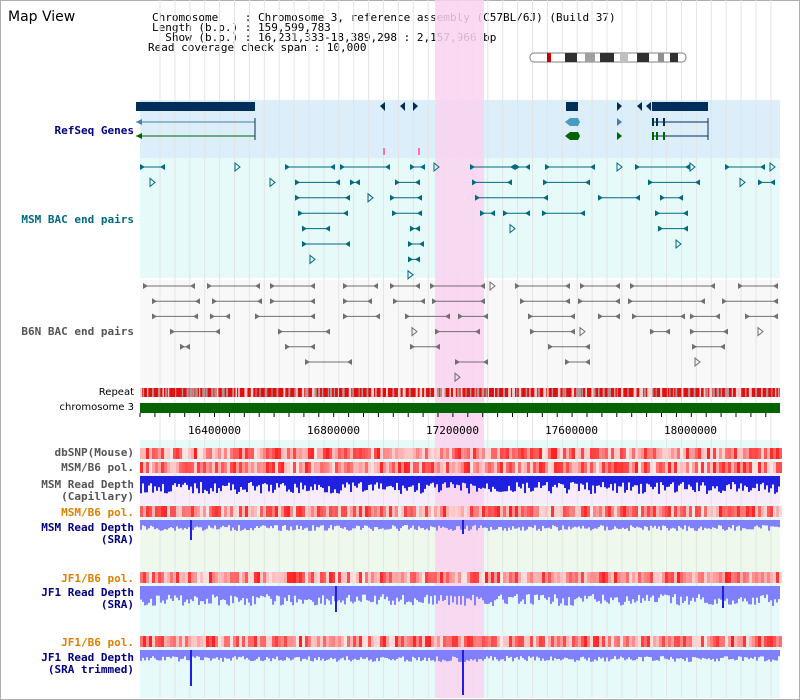 The image size is (800, 700). I want to click on dbsnp-heat-track, so click(461, 453).